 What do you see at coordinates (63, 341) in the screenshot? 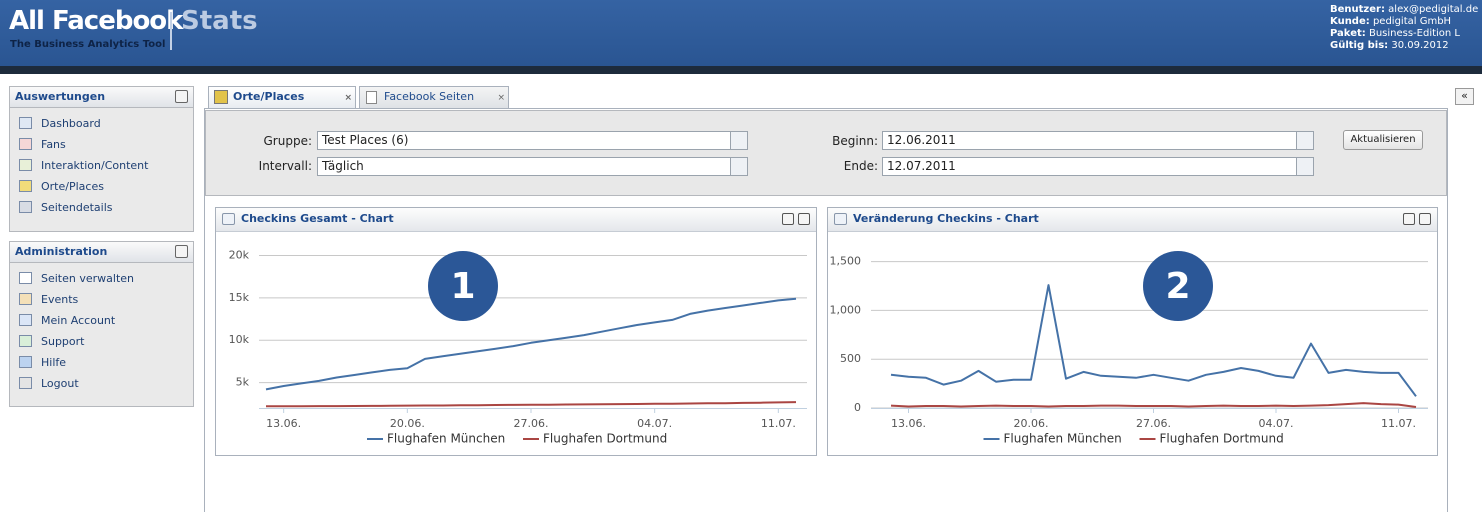
I see `nav-label: Support` at bounding box center [63, 341].